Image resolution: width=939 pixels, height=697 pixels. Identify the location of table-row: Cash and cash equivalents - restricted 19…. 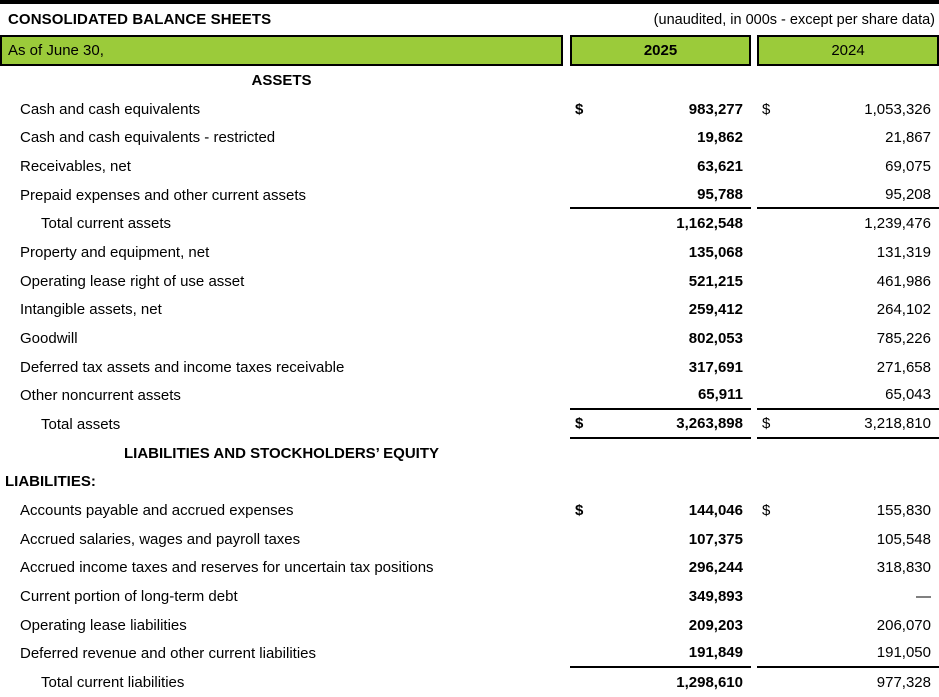
(469, 137).